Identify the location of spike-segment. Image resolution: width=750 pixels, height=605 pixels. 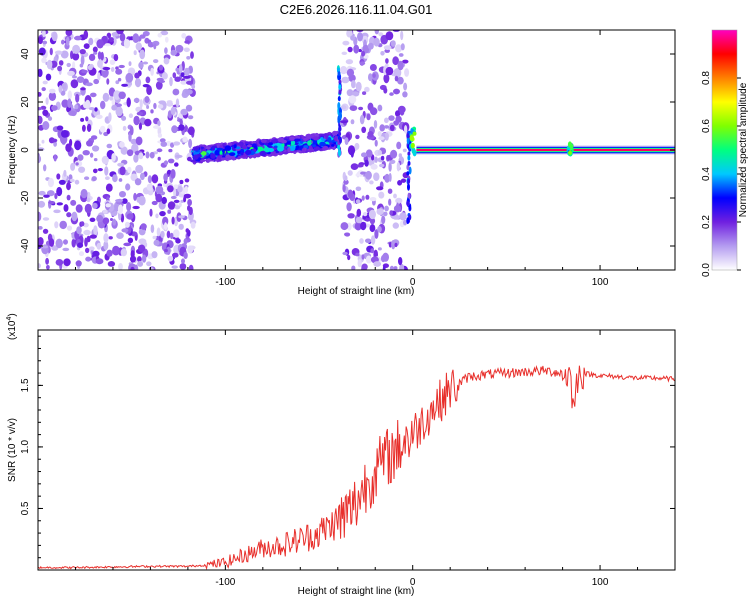
(340, 140).